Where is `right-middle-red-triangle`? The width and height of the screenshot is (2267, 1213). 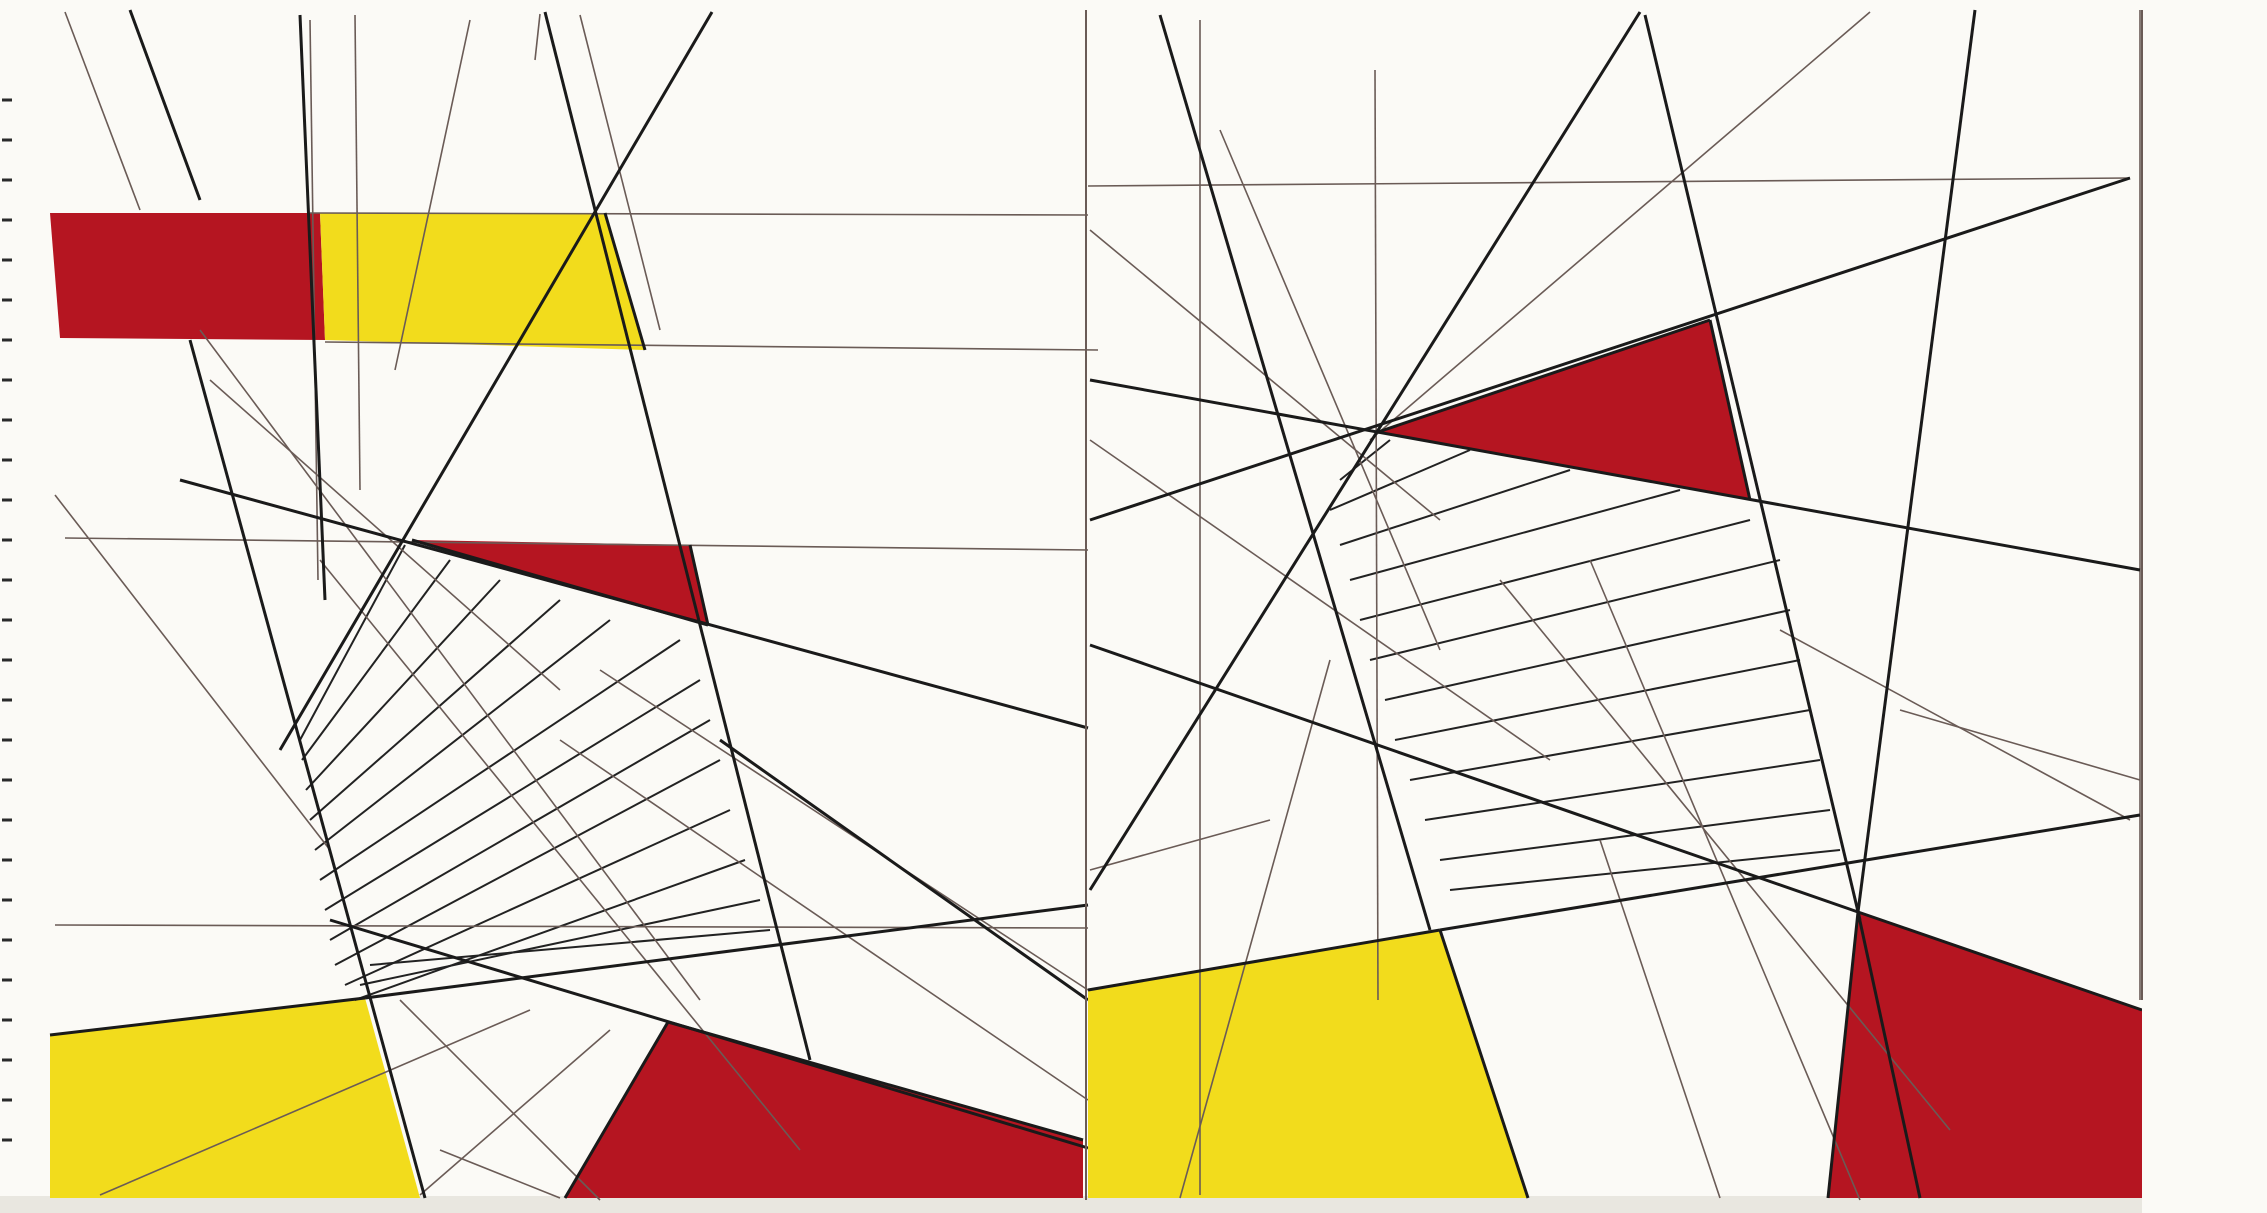 right-middle-red-triangle is located at coordinates (1564, 410).